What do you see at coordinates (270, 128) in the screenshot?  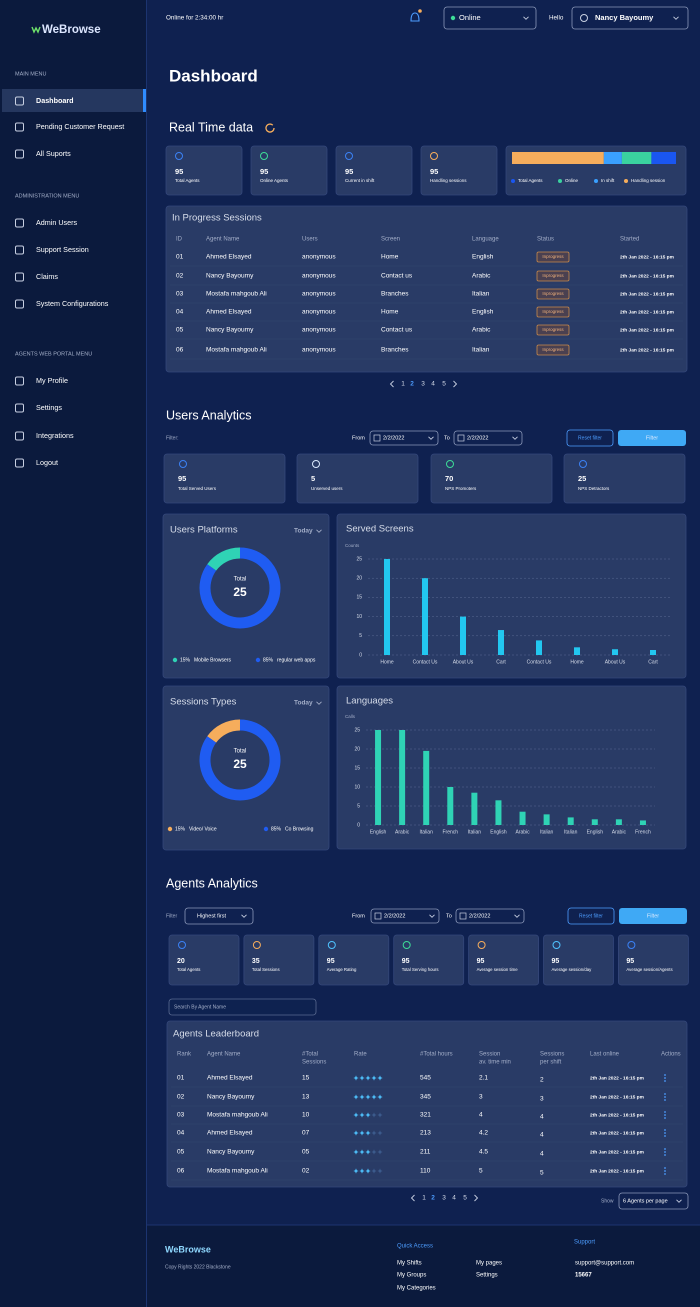 I see `refresh-icon` at bounding box center [270, 128].